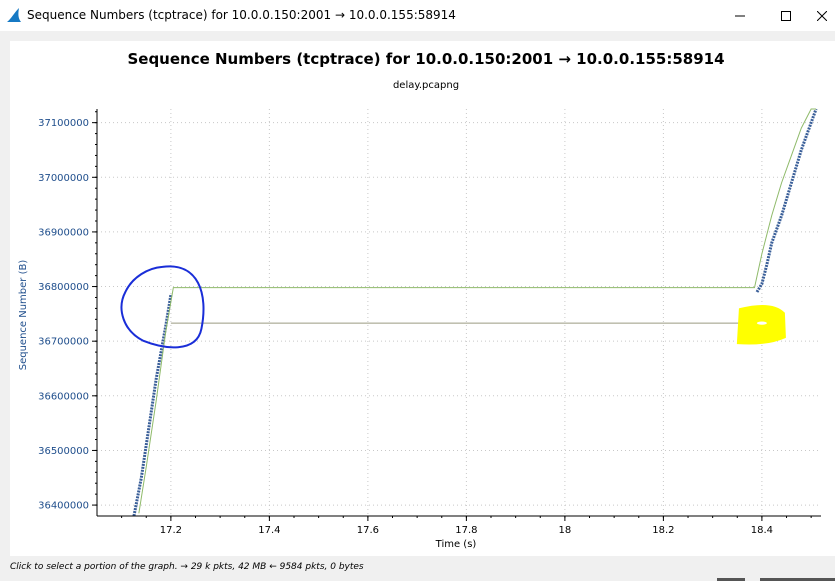 The width and height of the screenshot is (835, 581). I want to click on y-tick-label: 36400000, so click(63, 506).